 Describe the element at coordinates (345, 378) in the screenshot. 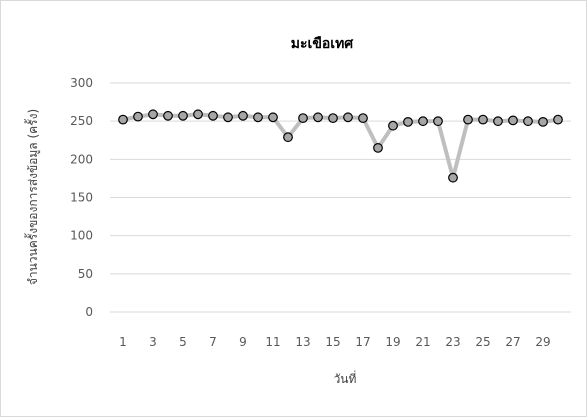

I see `x-axis-label: วันที่` at that location.